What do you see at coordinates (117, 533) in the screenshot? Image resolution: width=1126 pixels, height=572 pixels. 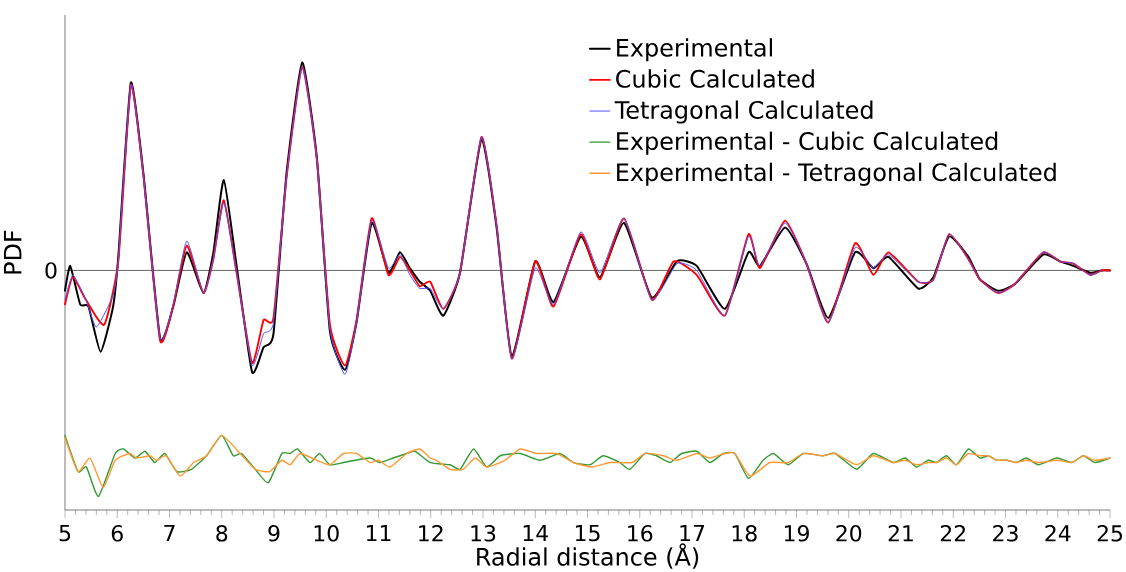 I see `x-tick-label: 6` at bounding box center [117, 533].